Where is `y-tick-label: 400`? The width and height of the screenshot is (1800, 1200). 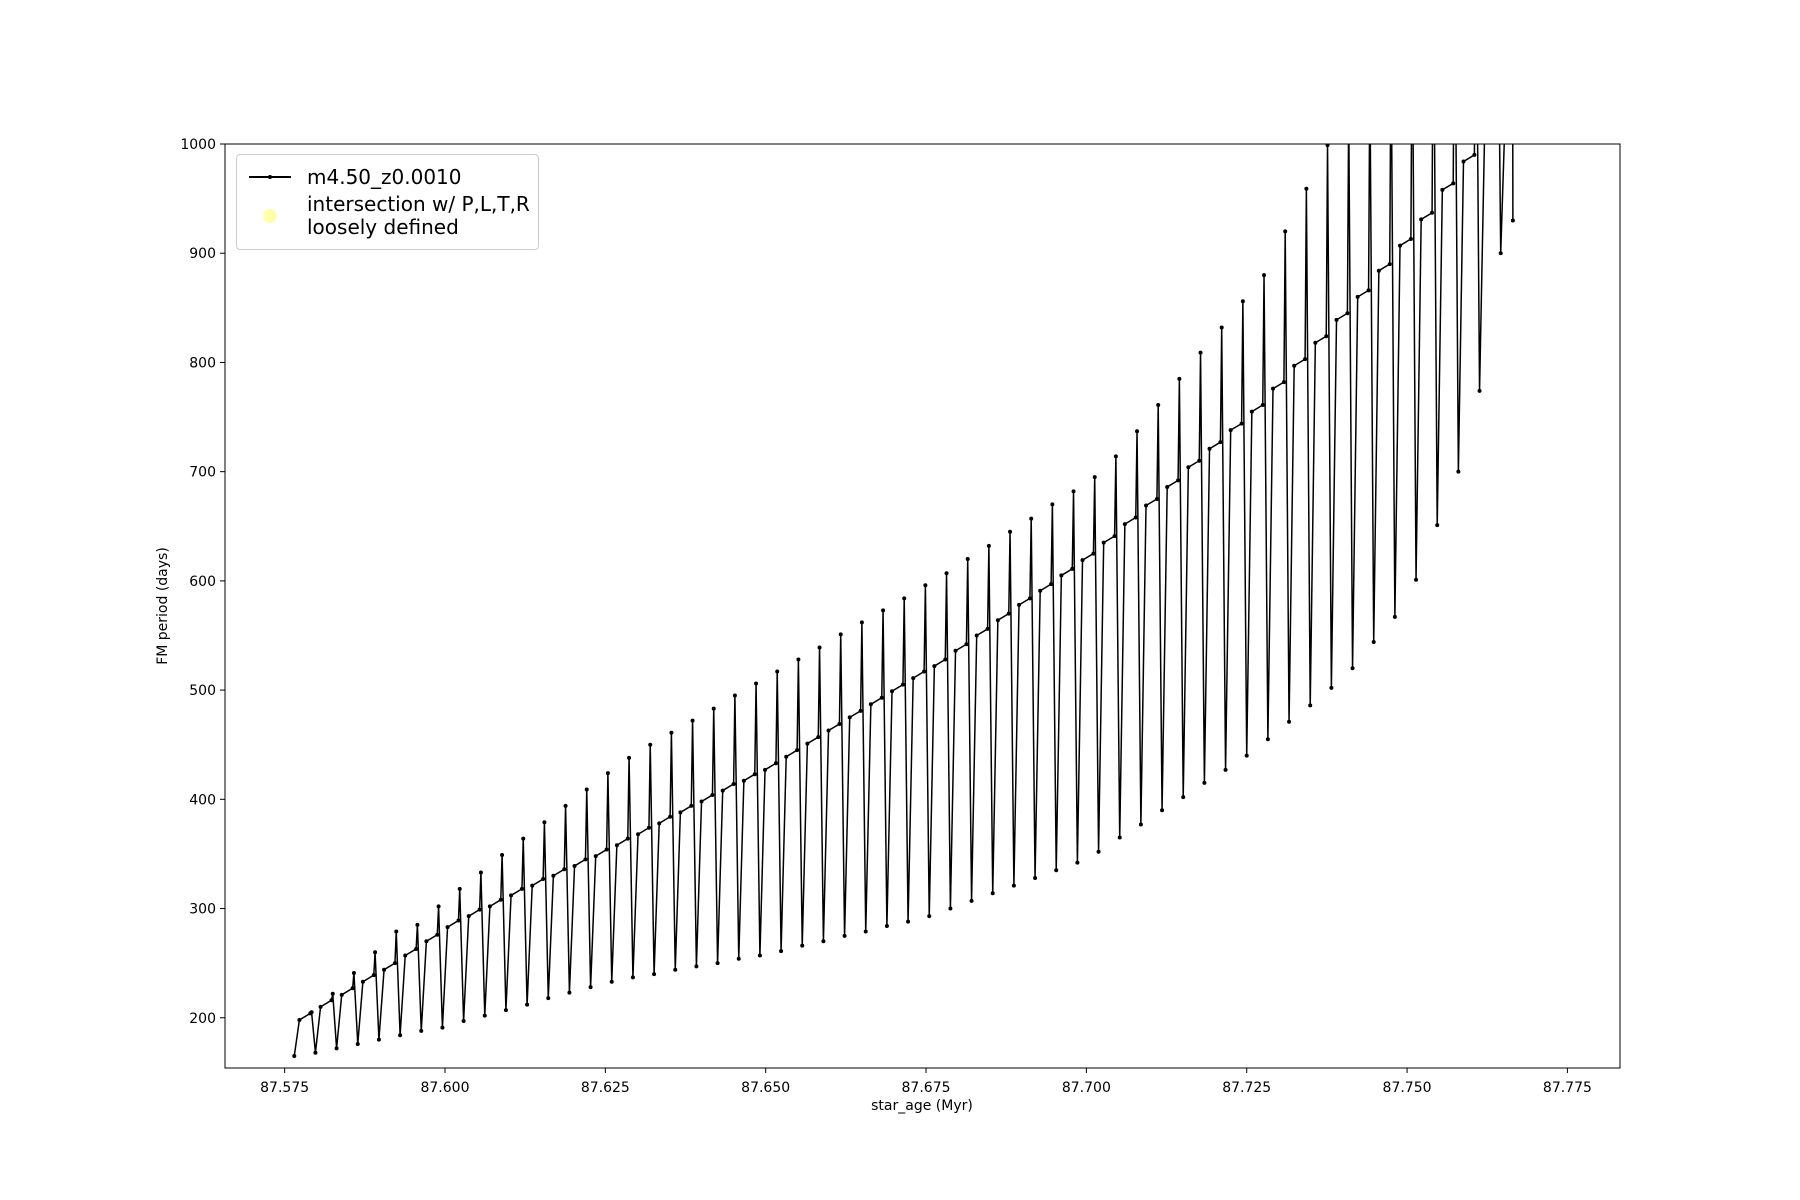
y-tick-label: 400 is located at coordinates (202, 800).